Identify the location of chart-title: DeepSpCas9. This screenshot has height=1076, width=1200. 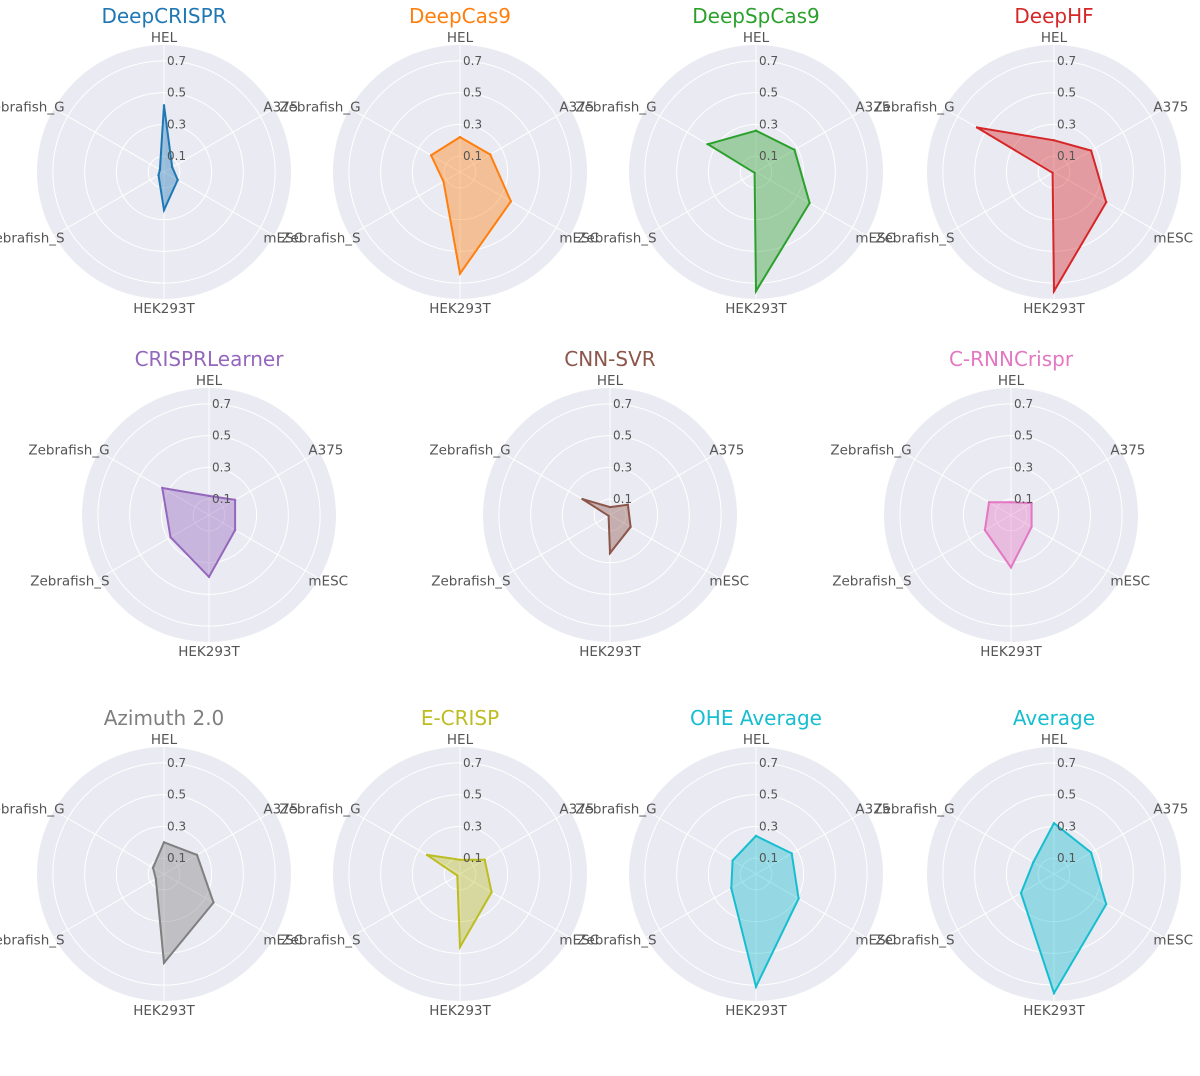
(755, 16).